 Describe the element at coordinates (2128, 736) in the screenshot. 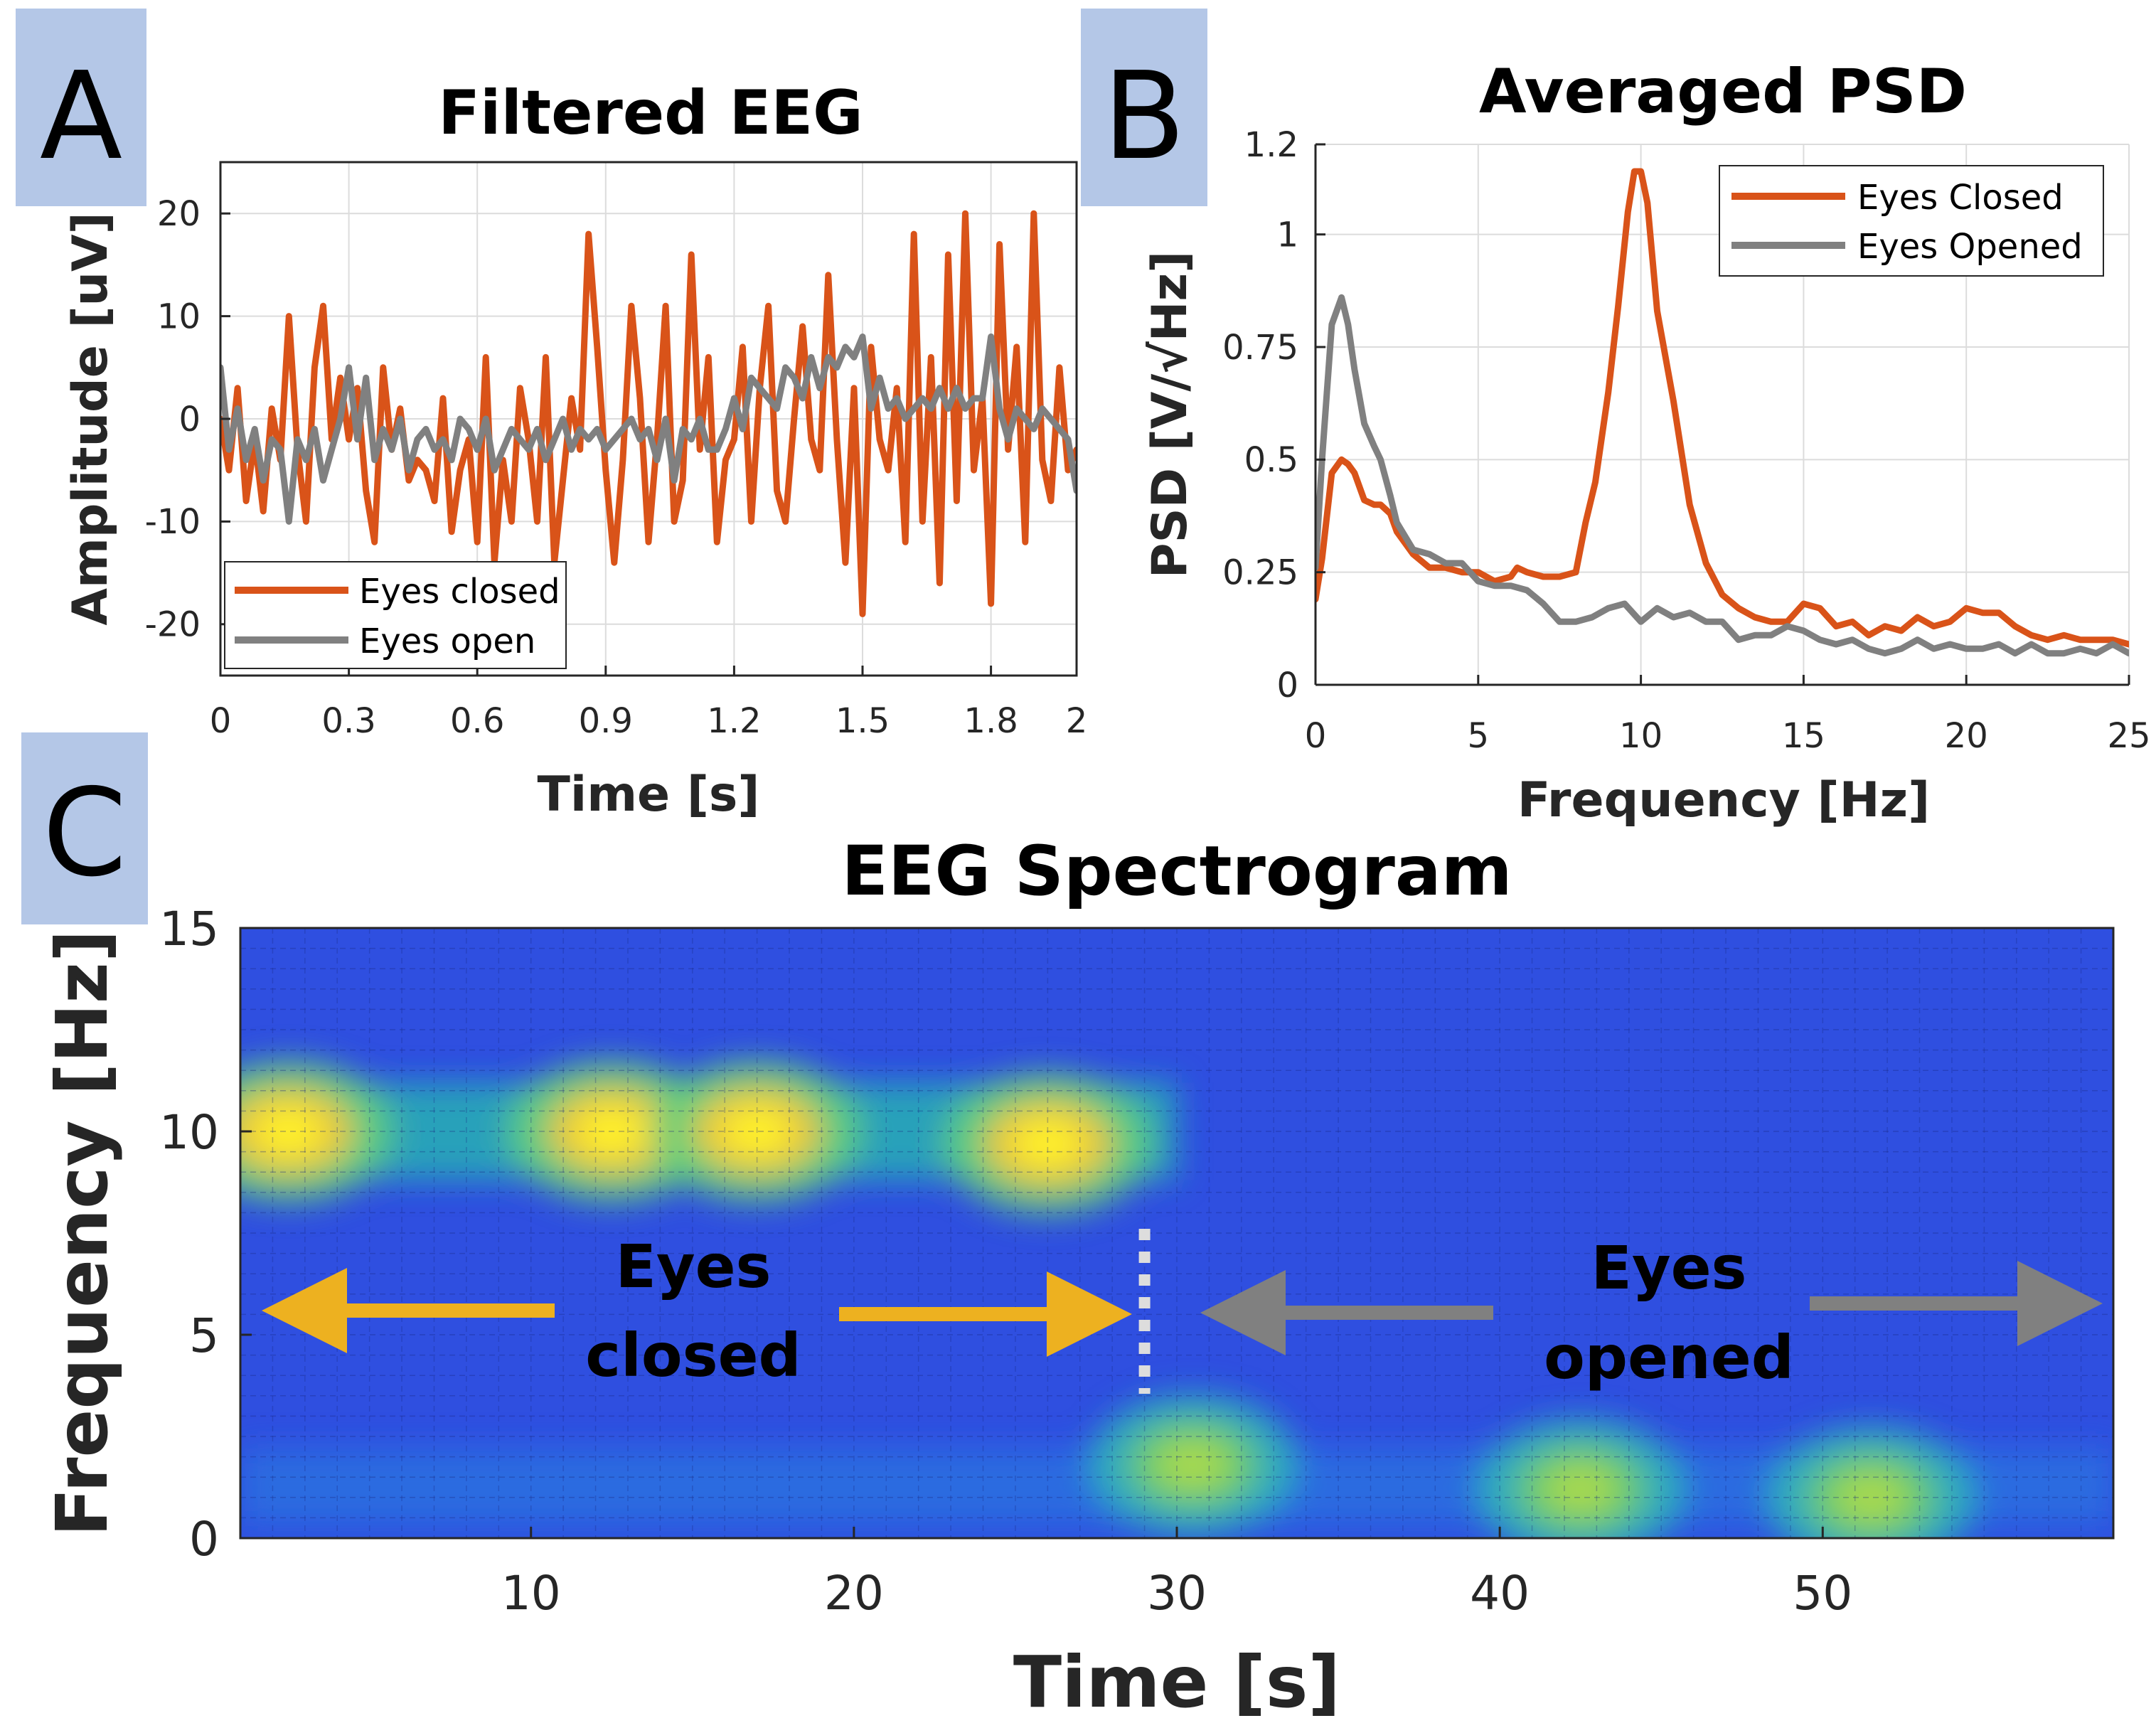

I see `x-tick-label: 25` at that location.